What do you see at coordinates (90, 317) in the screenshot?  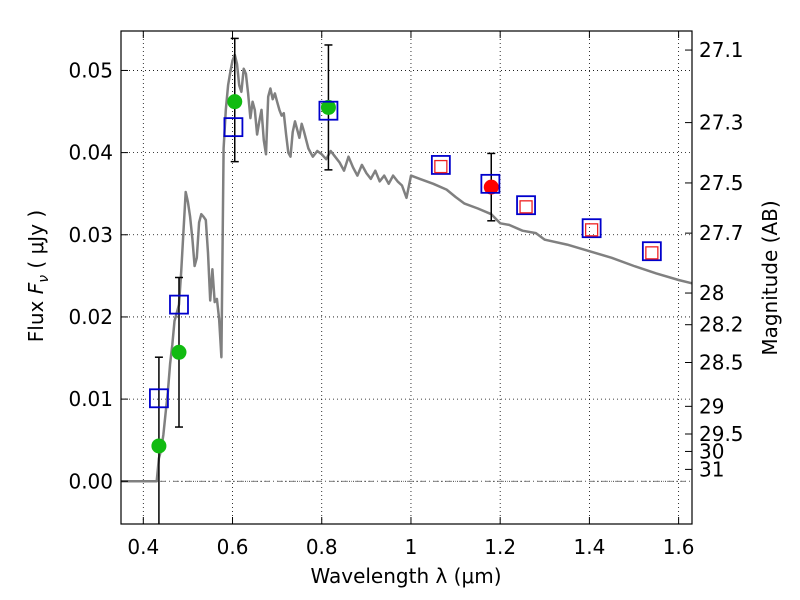 I see `y-tick-label: 0.02` at bounding box center [90, 317].